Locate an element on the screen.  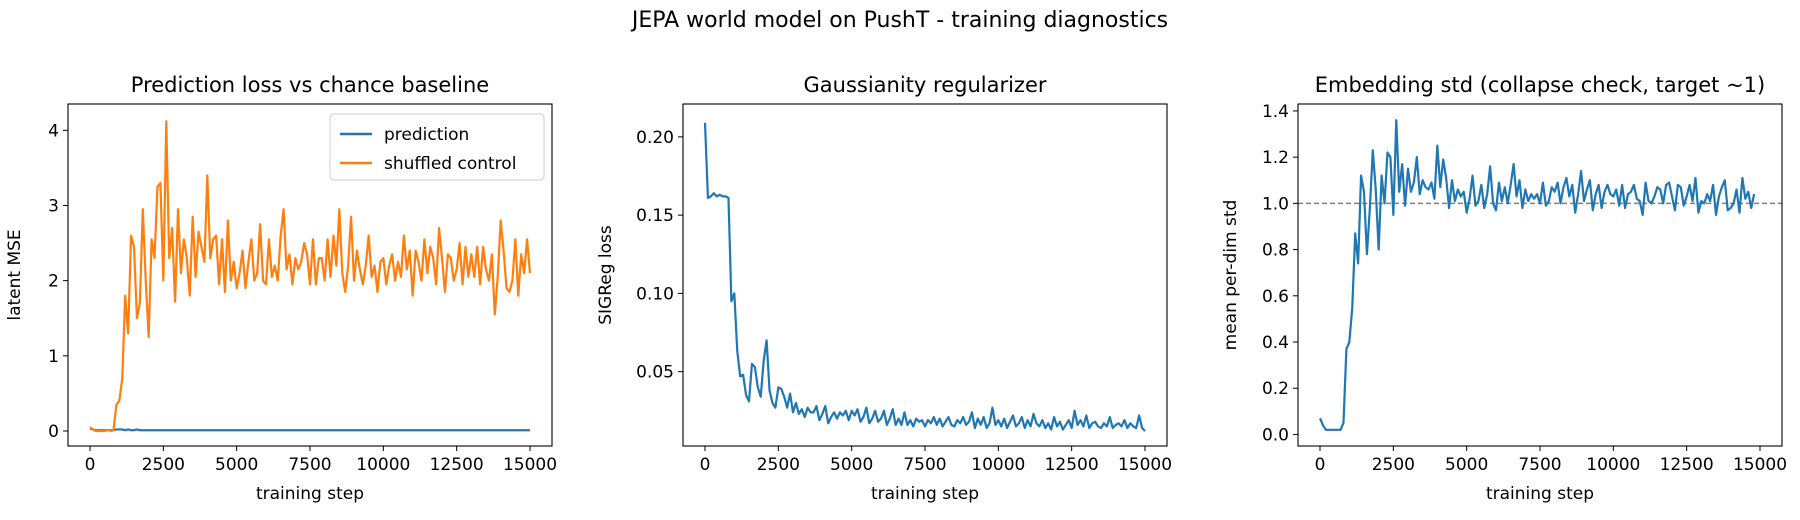
series-line-shuffled-control is located at coordinates (310, 276).